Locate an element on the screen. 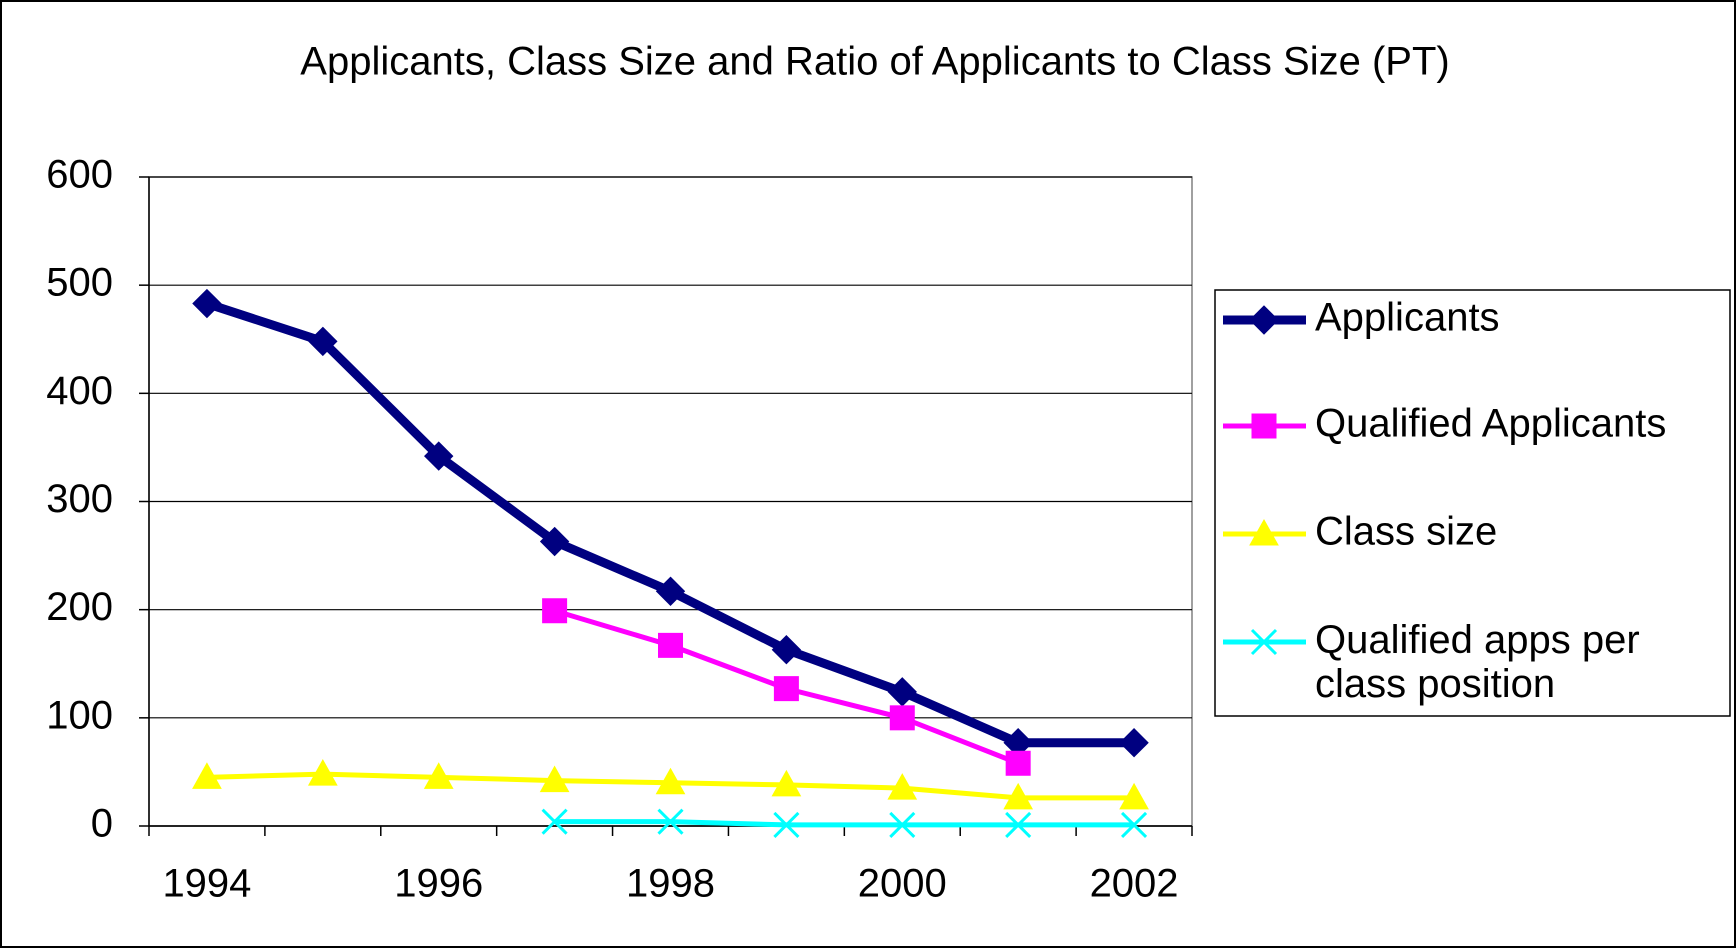 The height and width of the screenshot is (948, 1736). x-tick-label: 2000 is located at coordinates (902, 884).